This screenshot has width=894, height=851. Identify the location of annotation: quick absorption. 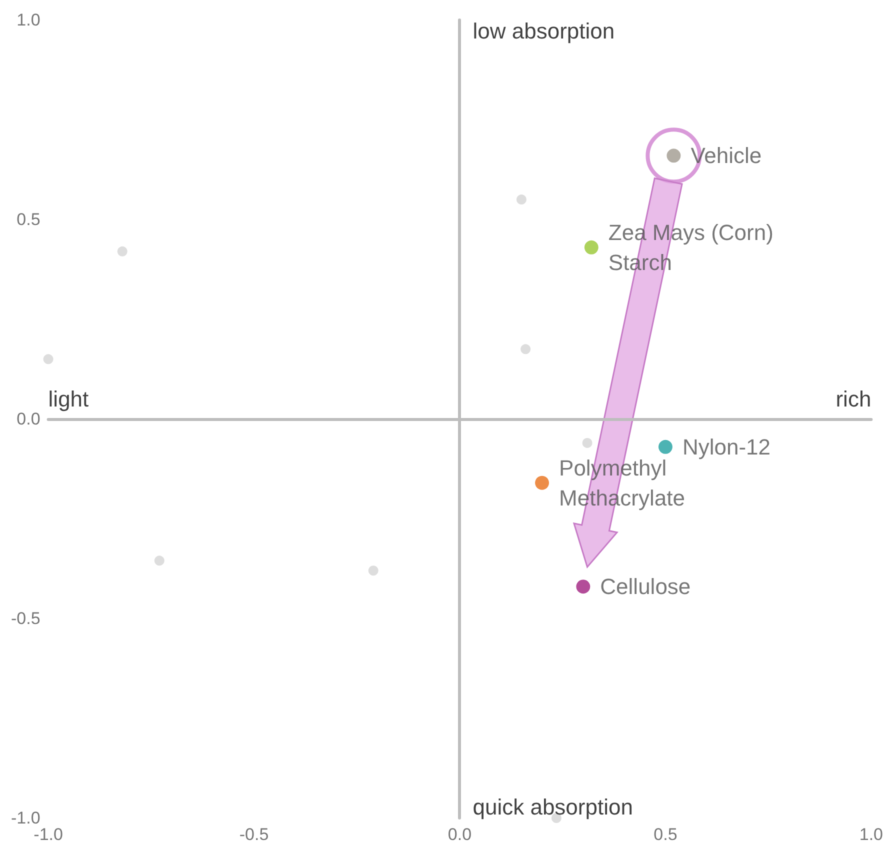
(552, 807).